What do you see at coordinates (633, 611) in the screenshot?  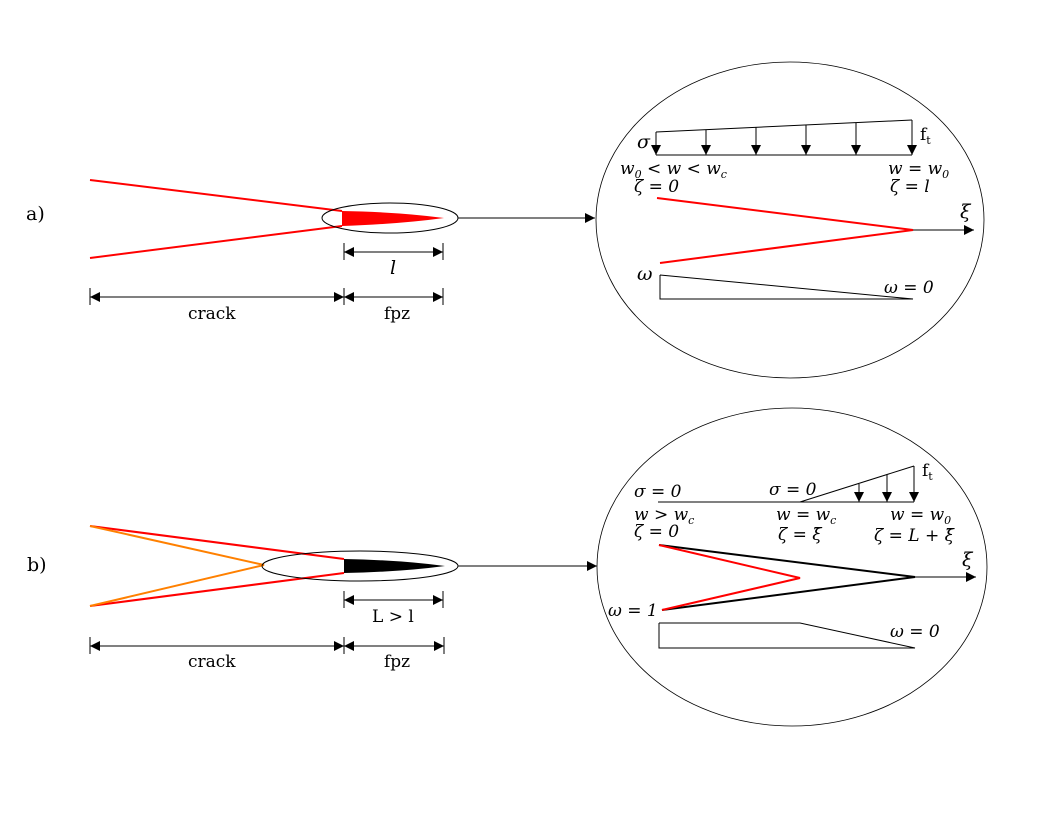 I see `omega-one-label: ω = 1` at bounding box center [633, 611].